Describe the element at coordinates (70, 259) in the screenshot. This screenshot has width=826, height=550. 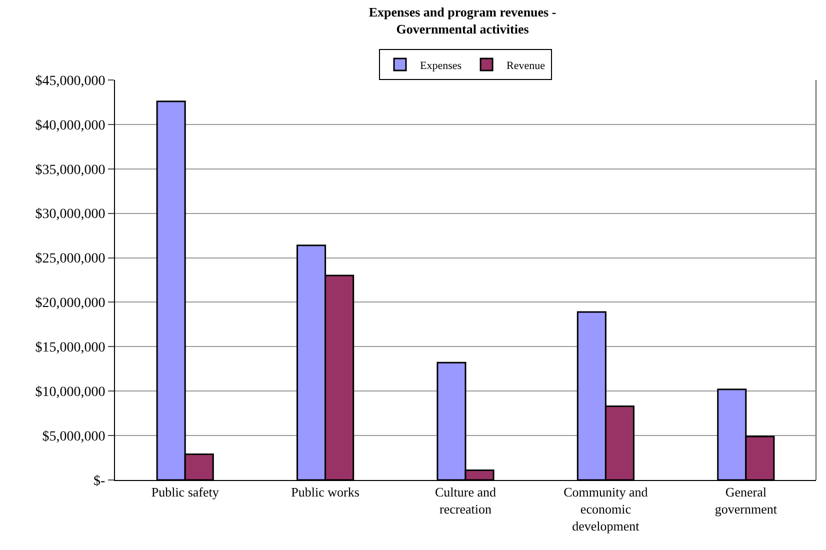
I see `y-tick-label: $25,000,000` at that location.